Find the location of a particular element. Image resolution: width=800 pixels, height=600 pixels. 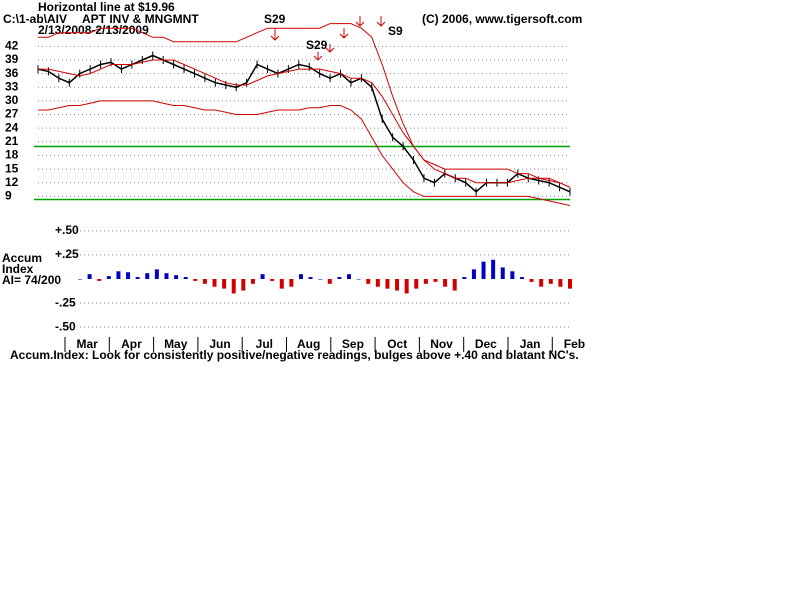

x-tick-label: Dec is located at coordinates (486, 344).